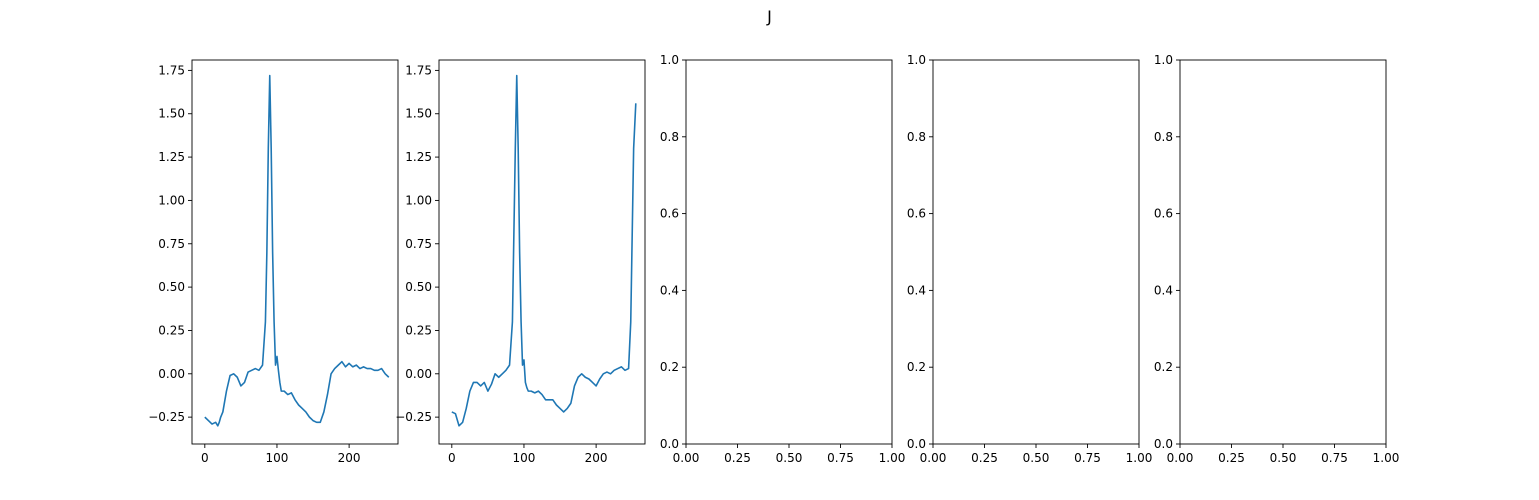 The image size is (1539, 500). I want to click on subplot-3: 0.00 0.25 0.50 0.75 1.00 0.0 0.2 0.4 0.6 0.8 1.0, so click(782, 259).